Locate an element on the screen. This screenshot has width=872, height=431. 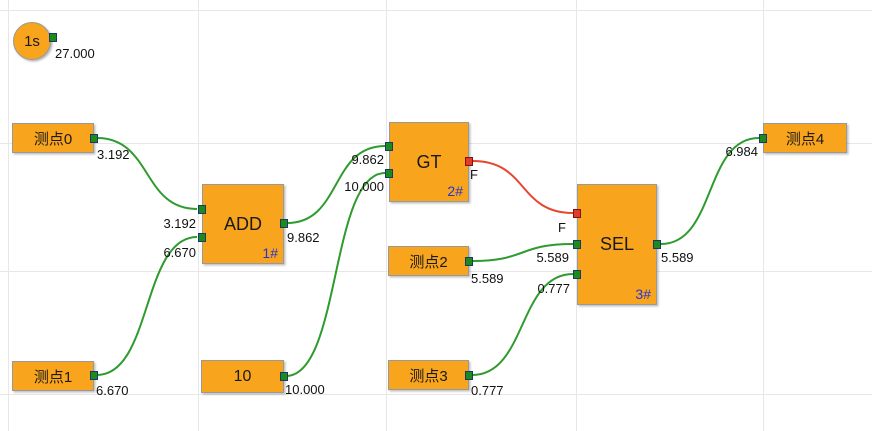
block-label: 测点0 is located at coordinates (53, 139).